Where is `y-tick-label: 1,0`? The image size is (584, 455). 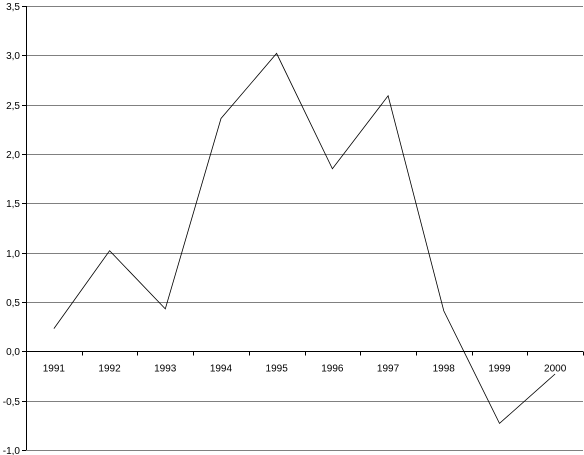 y-tick-label: 1,0 is located at coordinates (13, 254).